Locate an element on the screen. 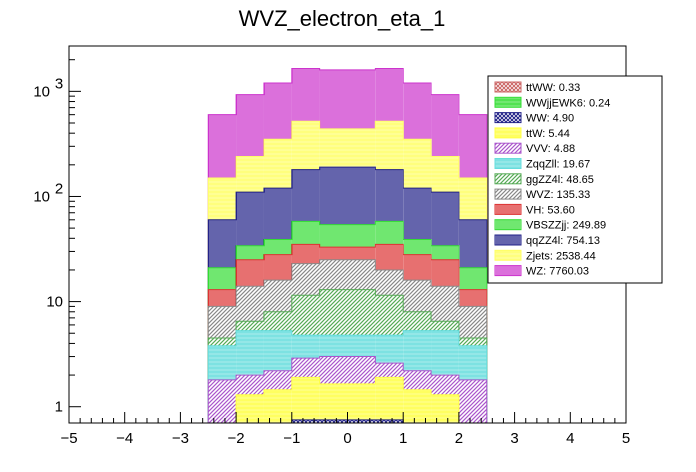 The image size is (696, 472). legend-entry-label: WWjjEWK6: 0.24 is located at coordinates (568, 103).